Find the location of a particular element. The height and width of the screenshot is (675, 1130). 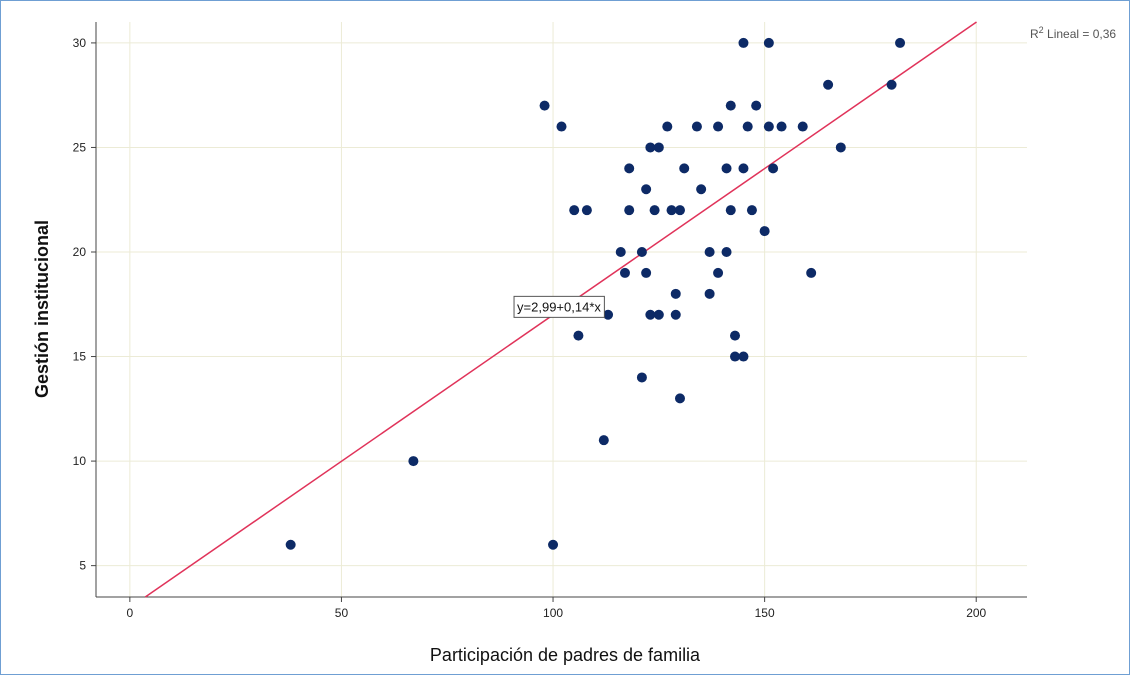

y-tick-label: 25 is located at coordinates (80, 147).